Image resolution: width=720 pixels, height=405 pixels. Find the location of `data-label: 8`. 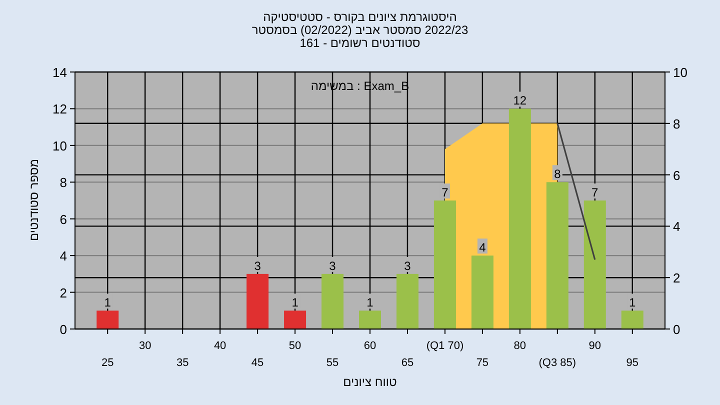

data-label: 8 is located at coordinates (558, 174).